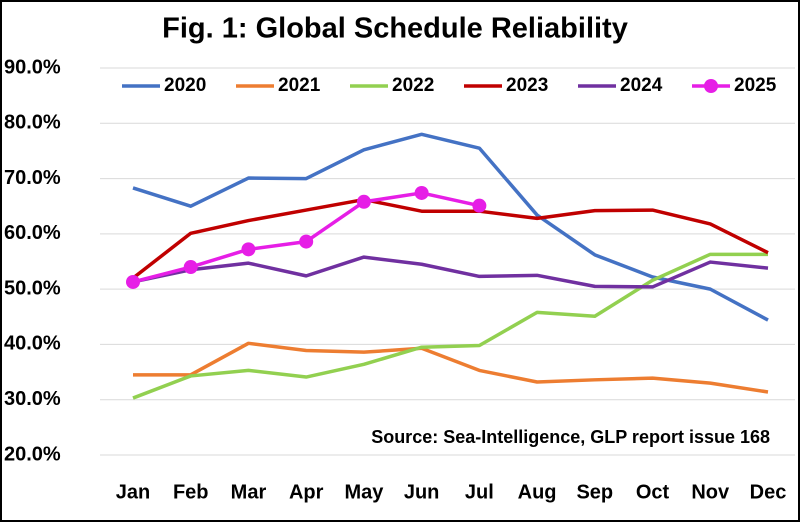 The height and width of the screenshot is (522, 800). Describe the element at coordinates (422, 492) in the screenshot. I see `x-tick-label: Jun` at that location.